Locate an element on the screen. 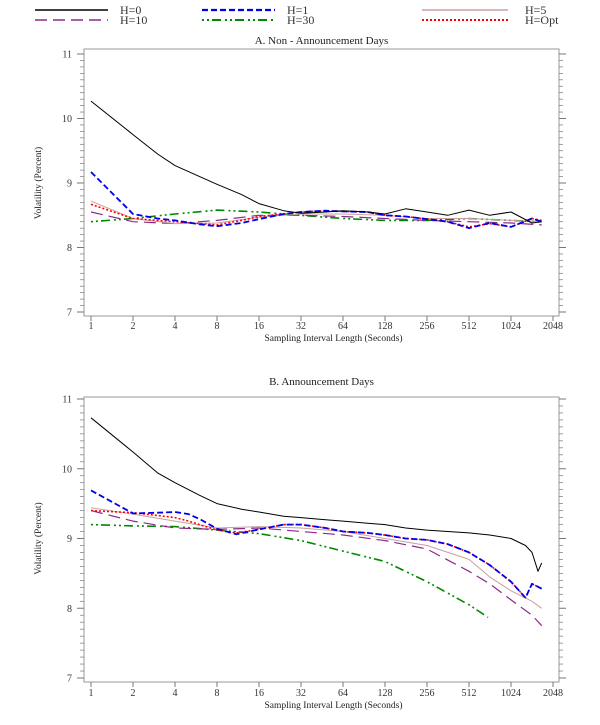 This screenshot has height=725, width=600. panel-title: B. Announcement Days is located at coordinates (321, 382).